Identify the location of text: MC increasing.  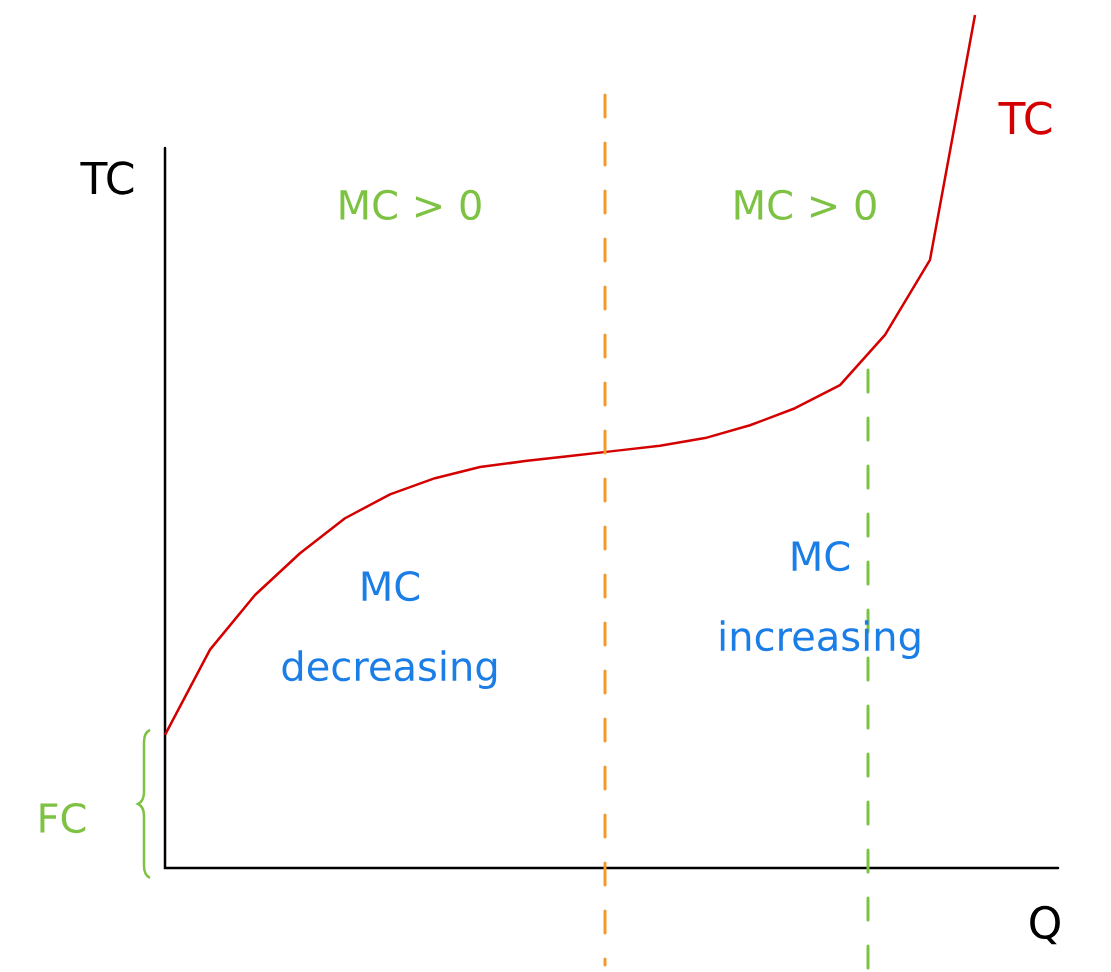
(820, 599).